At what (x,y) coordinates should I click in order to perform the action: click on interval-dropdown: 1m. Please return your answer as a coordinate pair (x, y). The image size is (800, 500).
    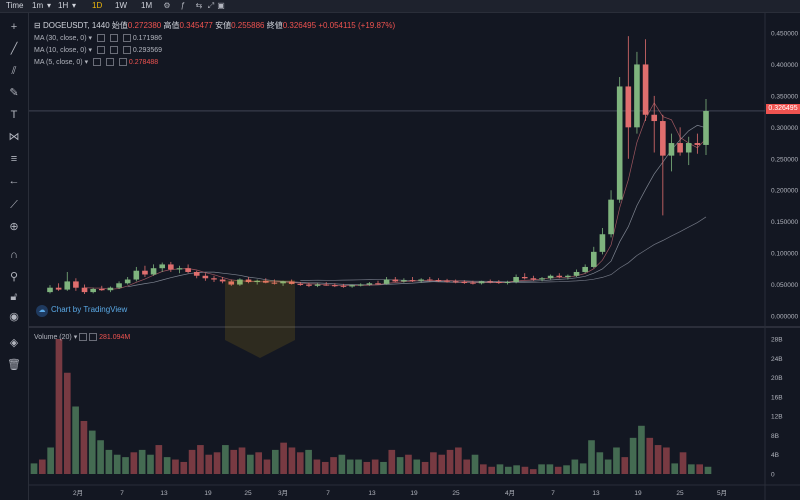
    Looking at the image, I should click on (38, 5).